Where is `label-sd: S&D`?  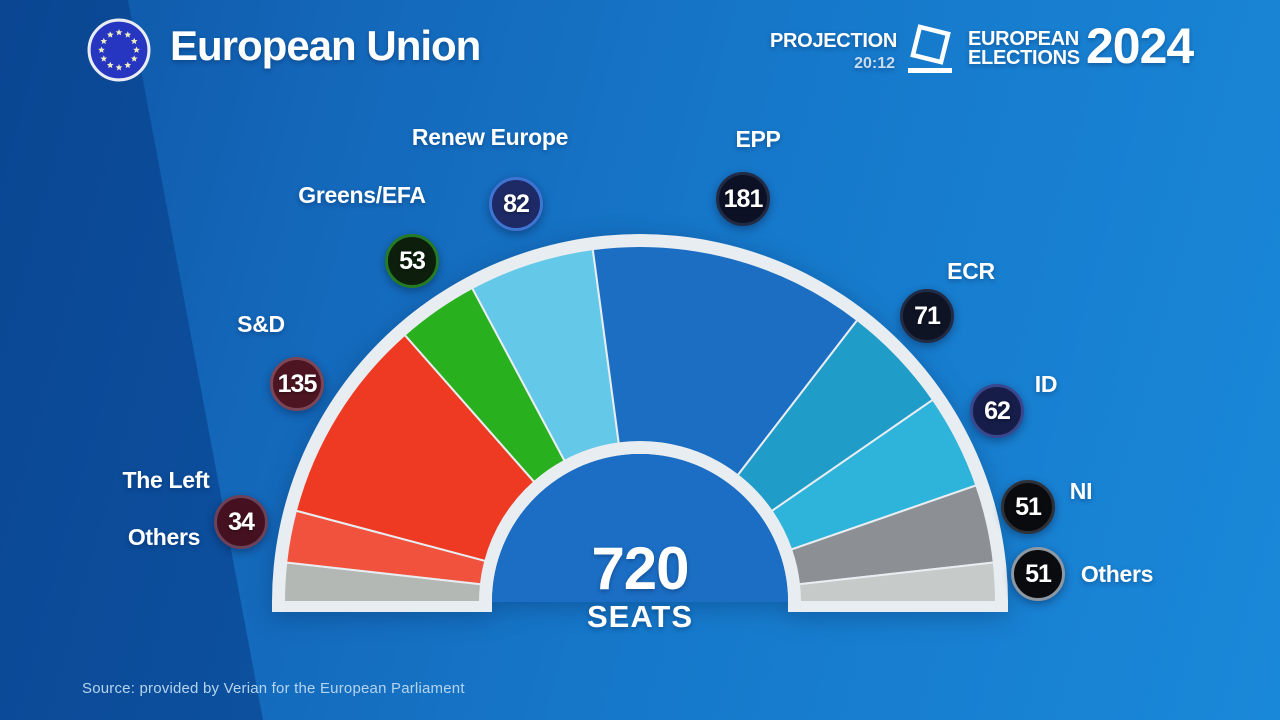 label-sd: S&D is located at coordinates (261, 324).